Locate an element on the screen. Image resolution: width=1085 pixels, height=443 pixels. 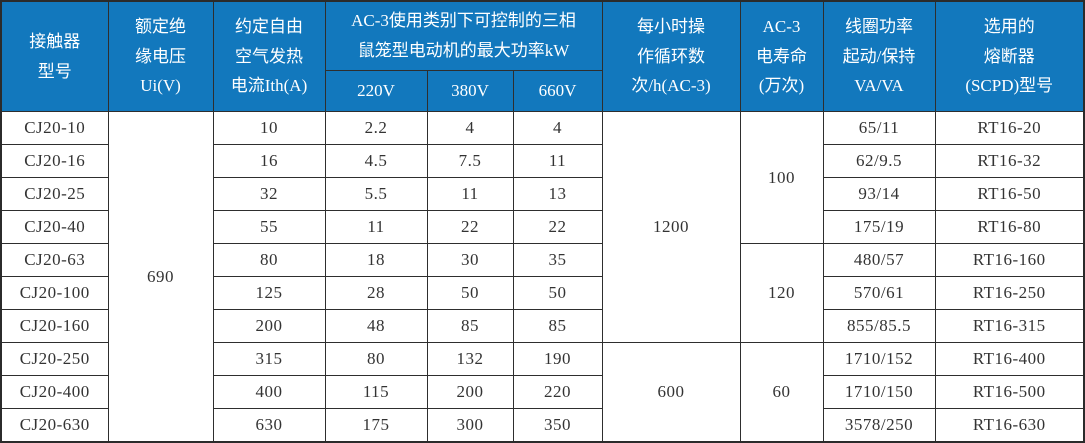
cell-model: CJ20-25 is located at coordinates (54, 194).